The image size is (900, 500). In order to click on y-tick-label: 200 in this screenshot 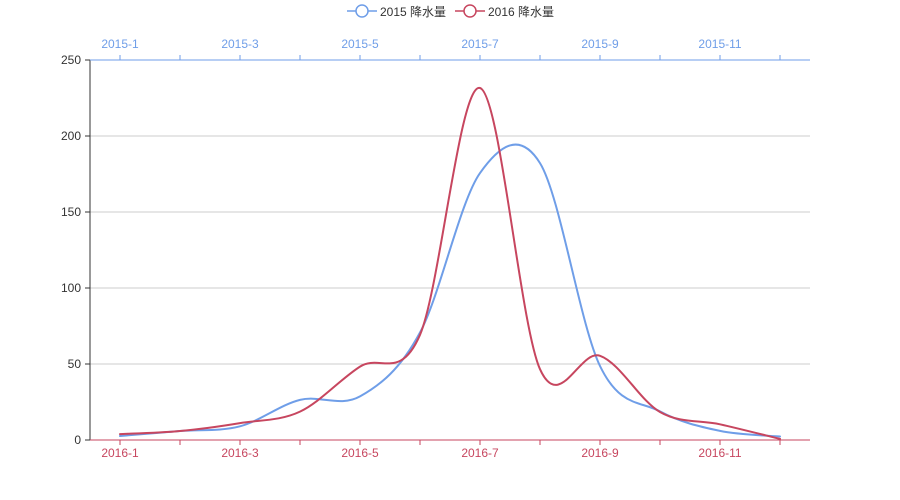, I will do `click(71, 136)`.